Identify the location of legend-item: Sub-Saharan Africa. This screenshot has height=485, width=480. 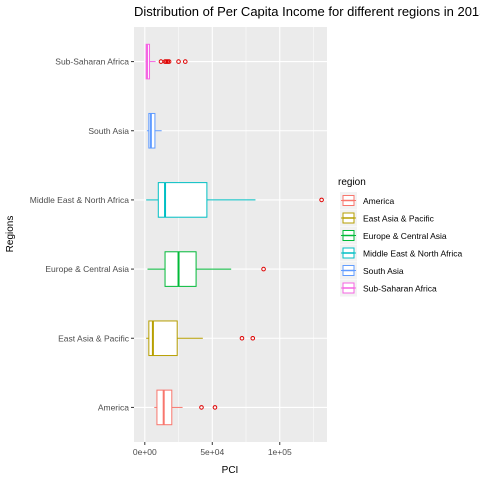
(388, 288).